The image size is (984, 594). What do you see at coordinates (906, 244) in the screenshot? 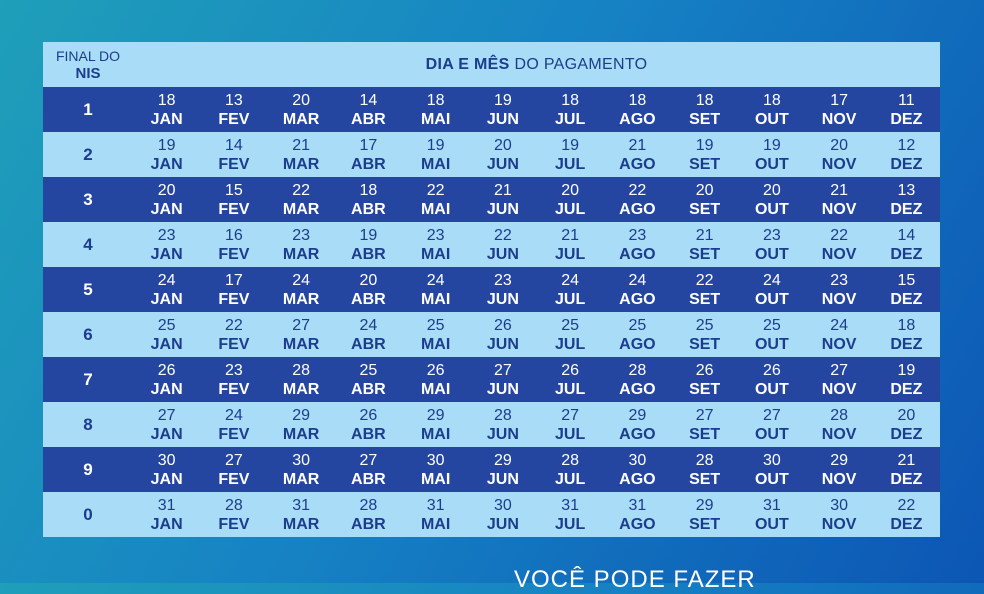
I see `payment-date-cell: 14 DEZ` at bounding box center [906, 244].